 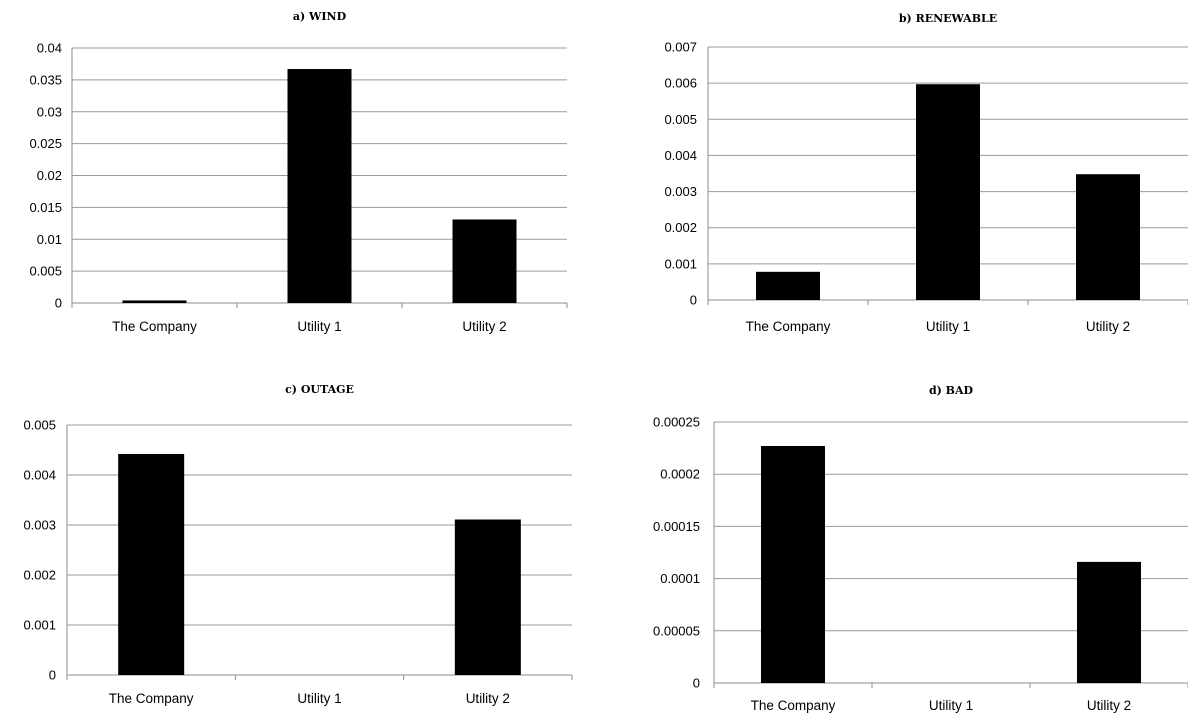 What do you see at coordinates (49, 175) in the screenshot?
I see `y-tick-label: 0.02` at bounding box center [49, 175].